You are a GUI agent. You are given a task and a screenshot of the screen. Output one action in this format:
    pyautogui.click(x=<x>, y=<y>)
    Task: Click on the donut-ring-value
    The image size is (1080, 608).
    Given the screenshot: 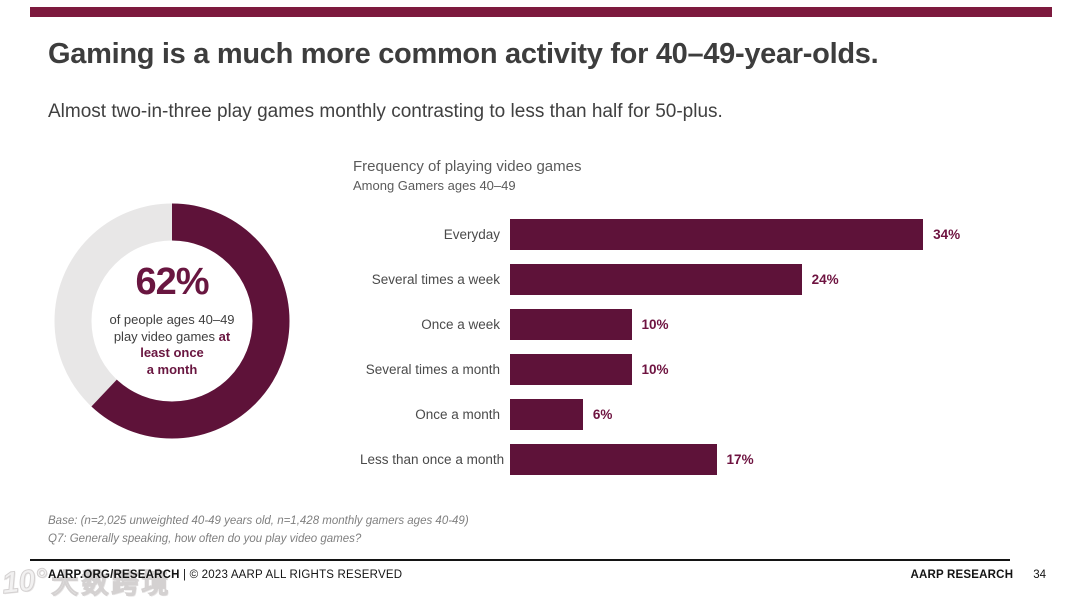 What is the action you would take?
    pyautogui.click(x=172, y=321)
    